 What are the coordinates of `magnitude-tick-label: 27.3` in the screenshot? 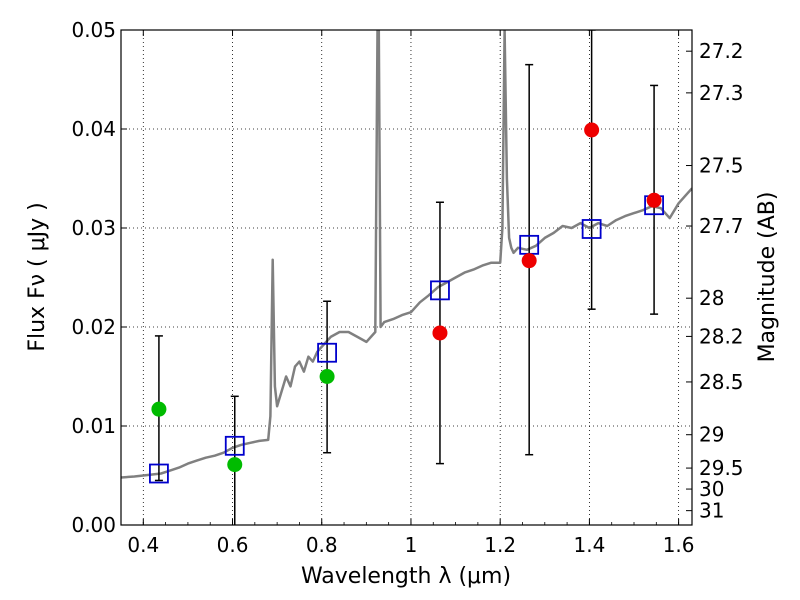 It's located at (721, 93).